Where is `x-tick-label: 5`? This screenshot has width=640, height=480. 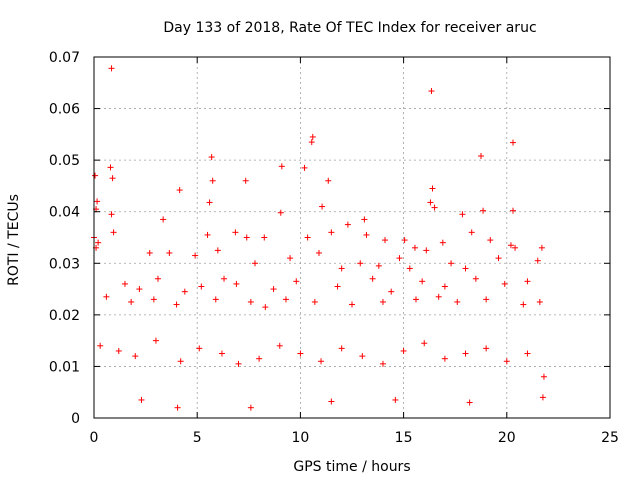 x-tick-label: 5 is located at coordinates (197, 438).